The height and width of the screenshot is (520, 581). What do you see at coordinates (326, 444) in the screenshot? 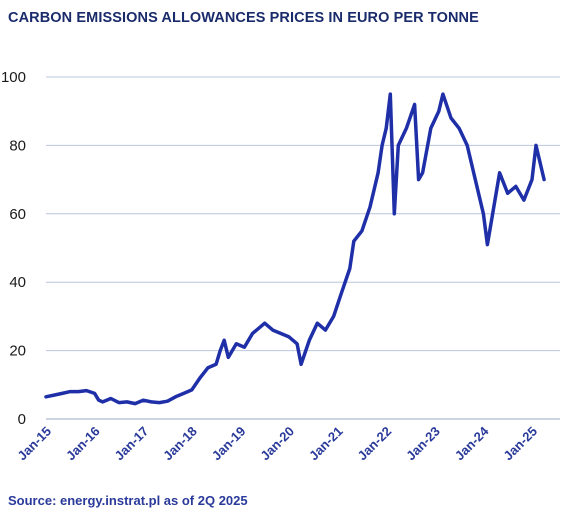
I see `x-tick-label: Jan-21` at bounding box center [326, 444].